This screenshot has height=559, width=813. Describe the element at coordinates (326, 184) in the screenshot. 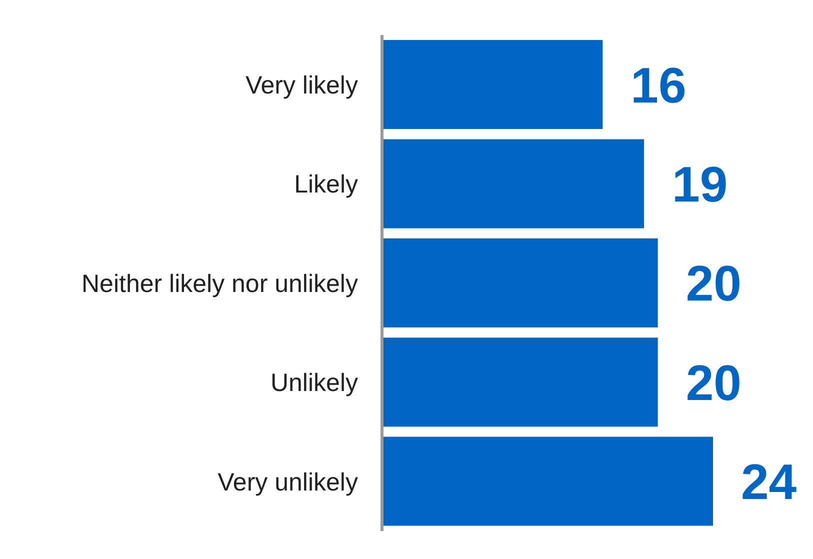

I see `y-tick-label: Likely` at that location.